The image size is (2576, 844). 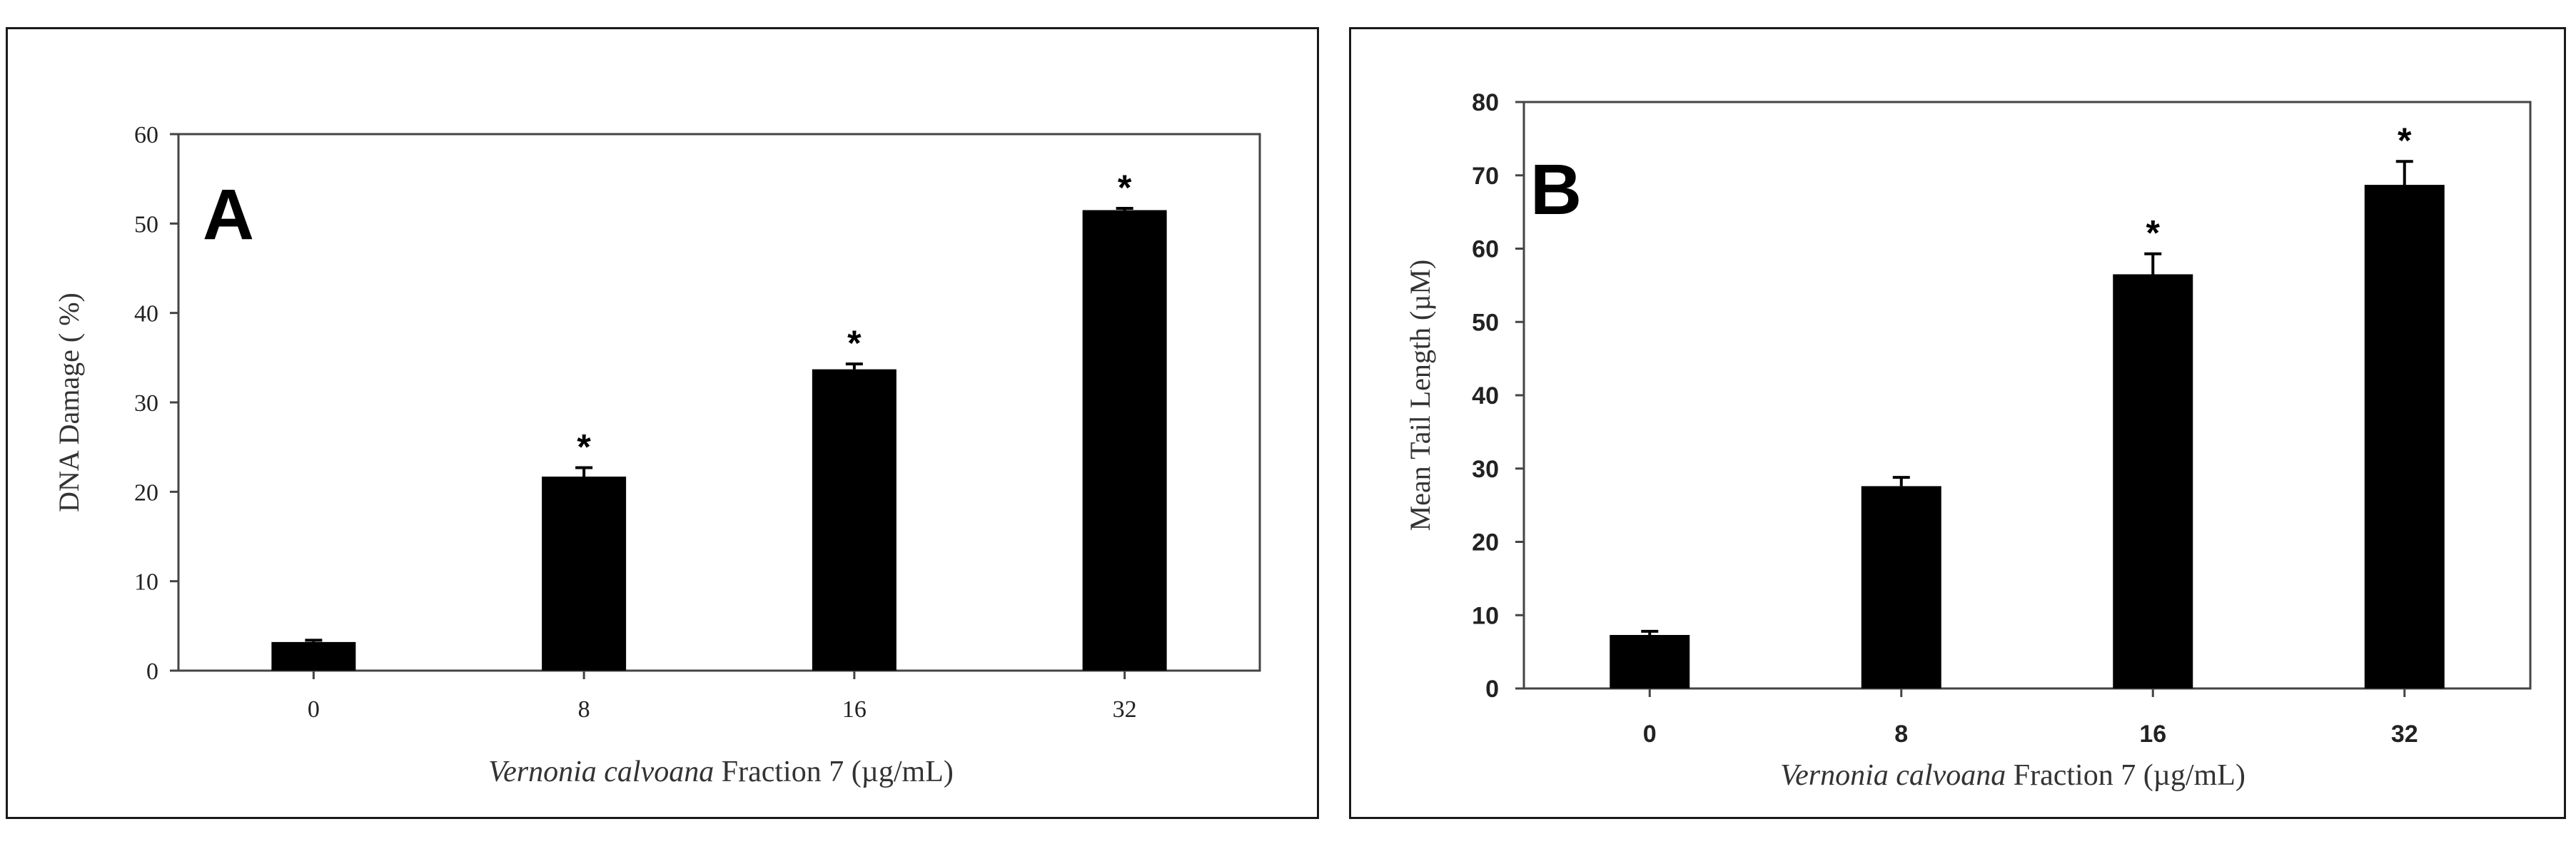 I want to click on y-tick-label: 80, so click(x=1485, y=103).